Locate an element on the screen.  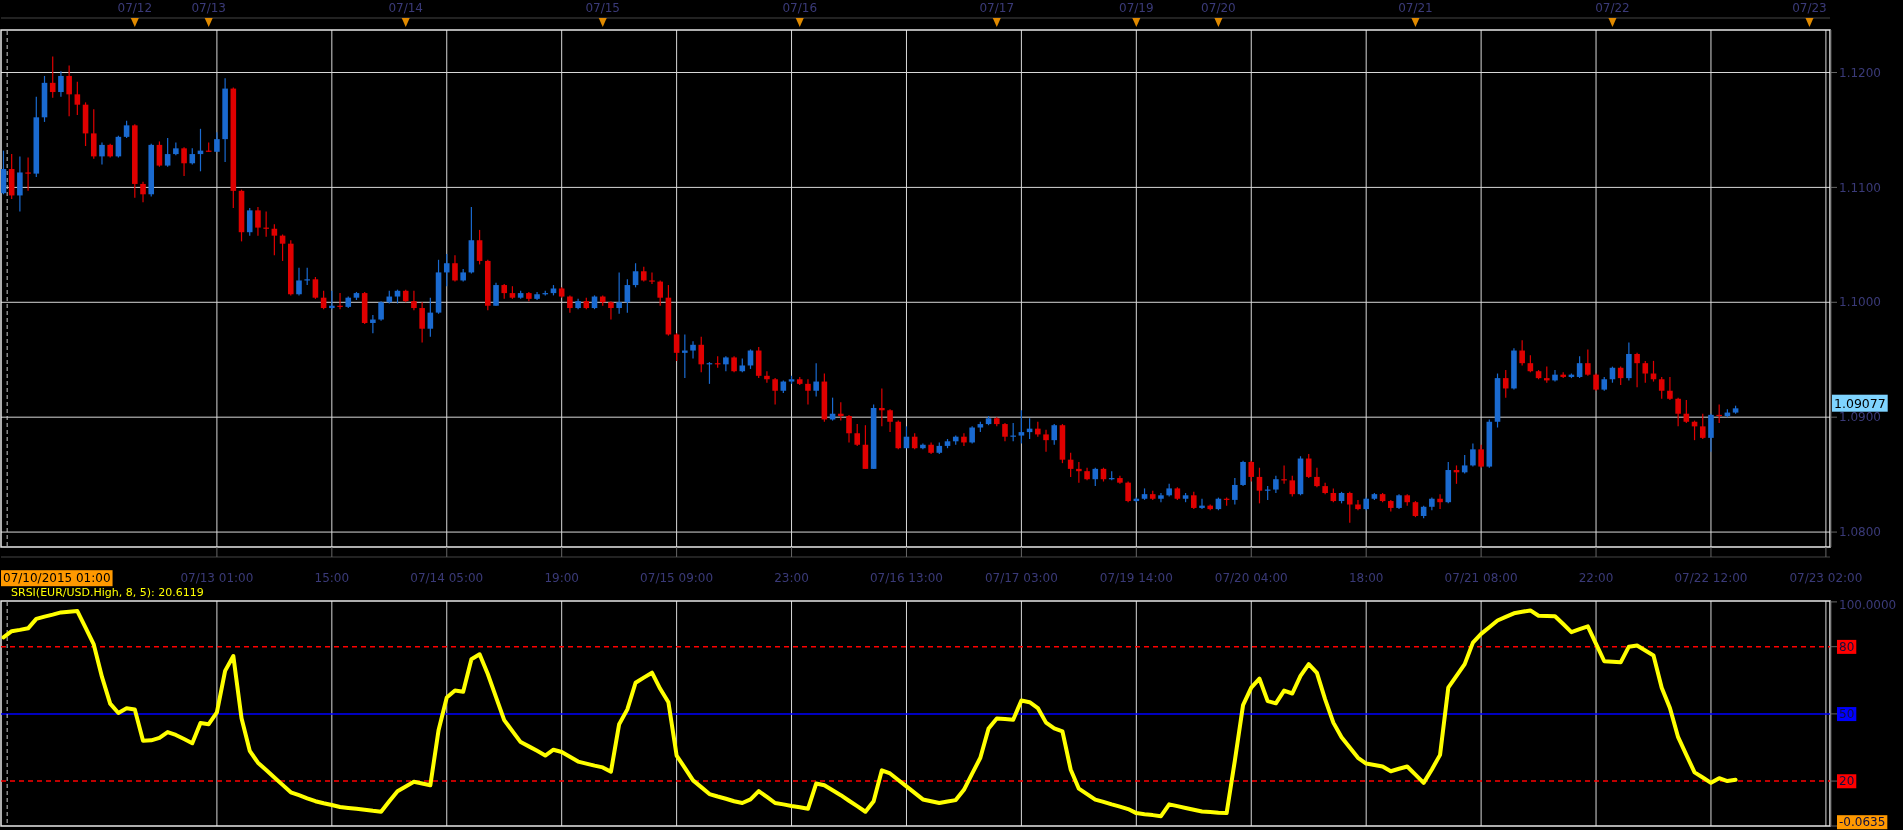
x-tick-label: 07/21 08:00 is located at coordinates (1481, 578).